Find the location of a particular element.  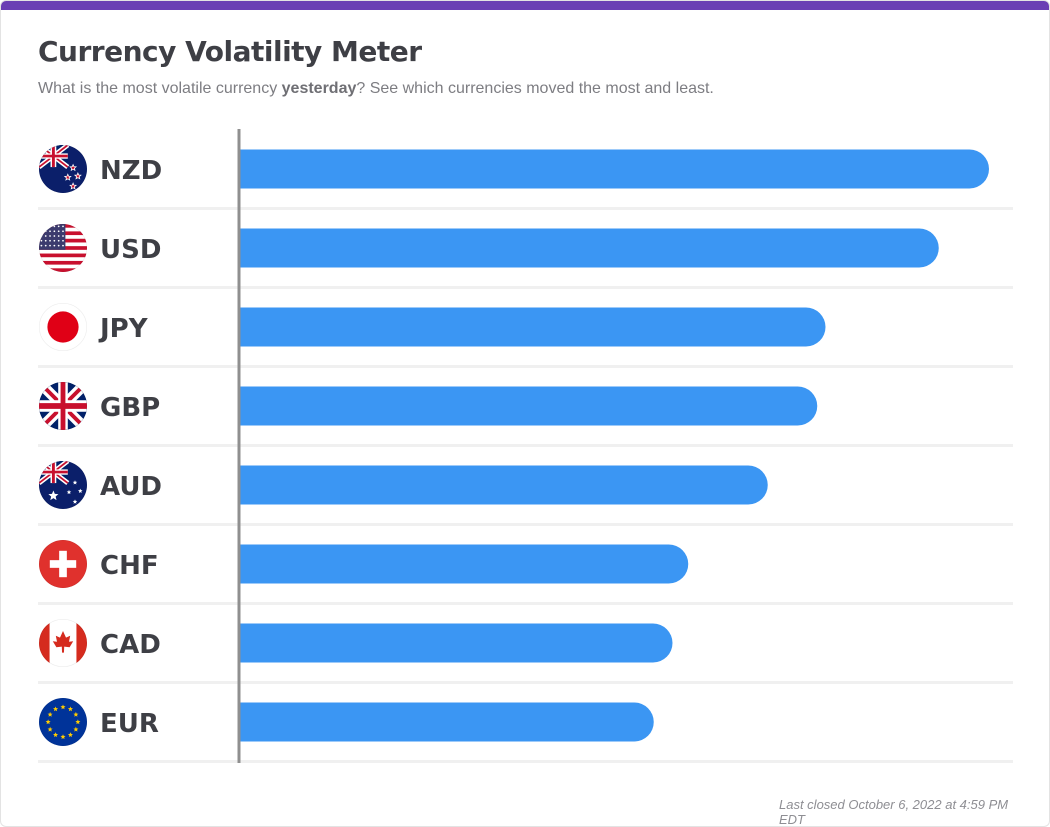

currency-label: GBP is located at coordinates (130, 408).